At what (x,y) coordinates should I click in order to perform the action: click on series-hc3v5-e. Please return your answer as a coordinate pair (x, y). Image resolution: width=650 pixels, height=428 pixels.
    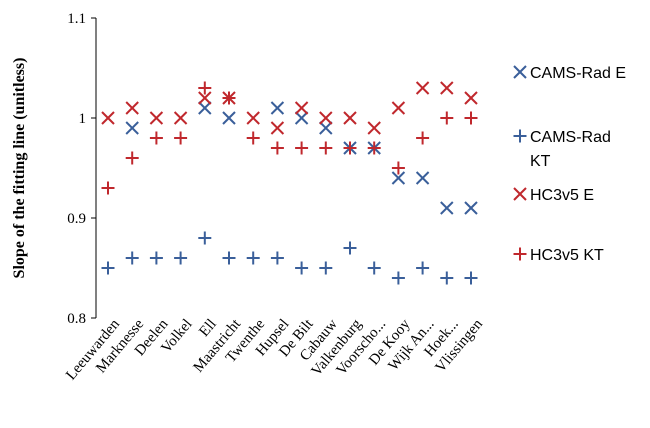
    Looking at the image, I should click on (289, 108).